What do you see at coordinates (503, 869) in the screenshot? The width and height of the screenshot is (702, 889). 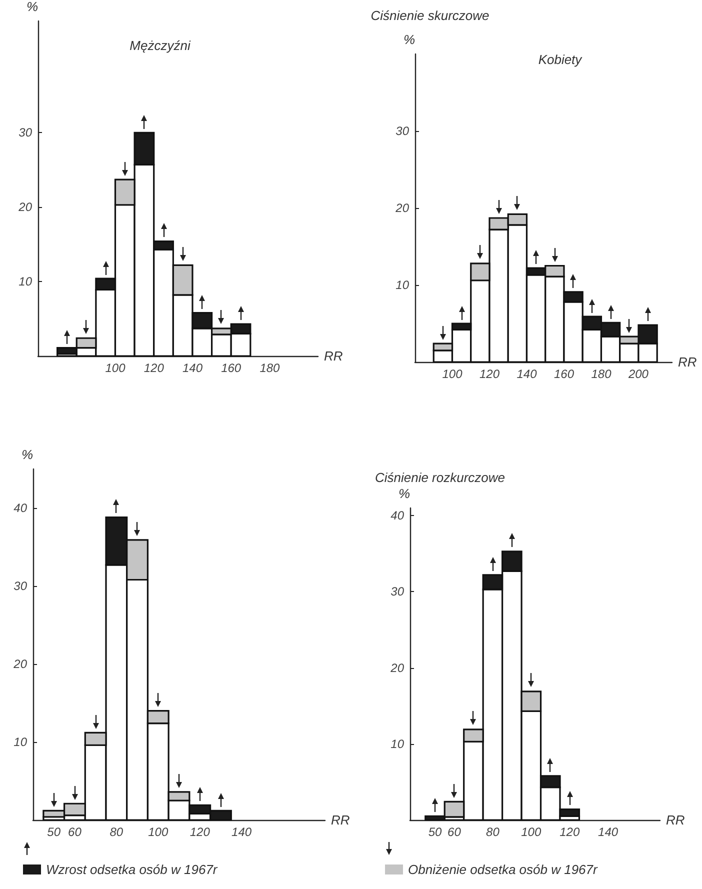 I see `legend-label: Obniżenie odsetka osób w 1967r` at bounding box center [503, 869].